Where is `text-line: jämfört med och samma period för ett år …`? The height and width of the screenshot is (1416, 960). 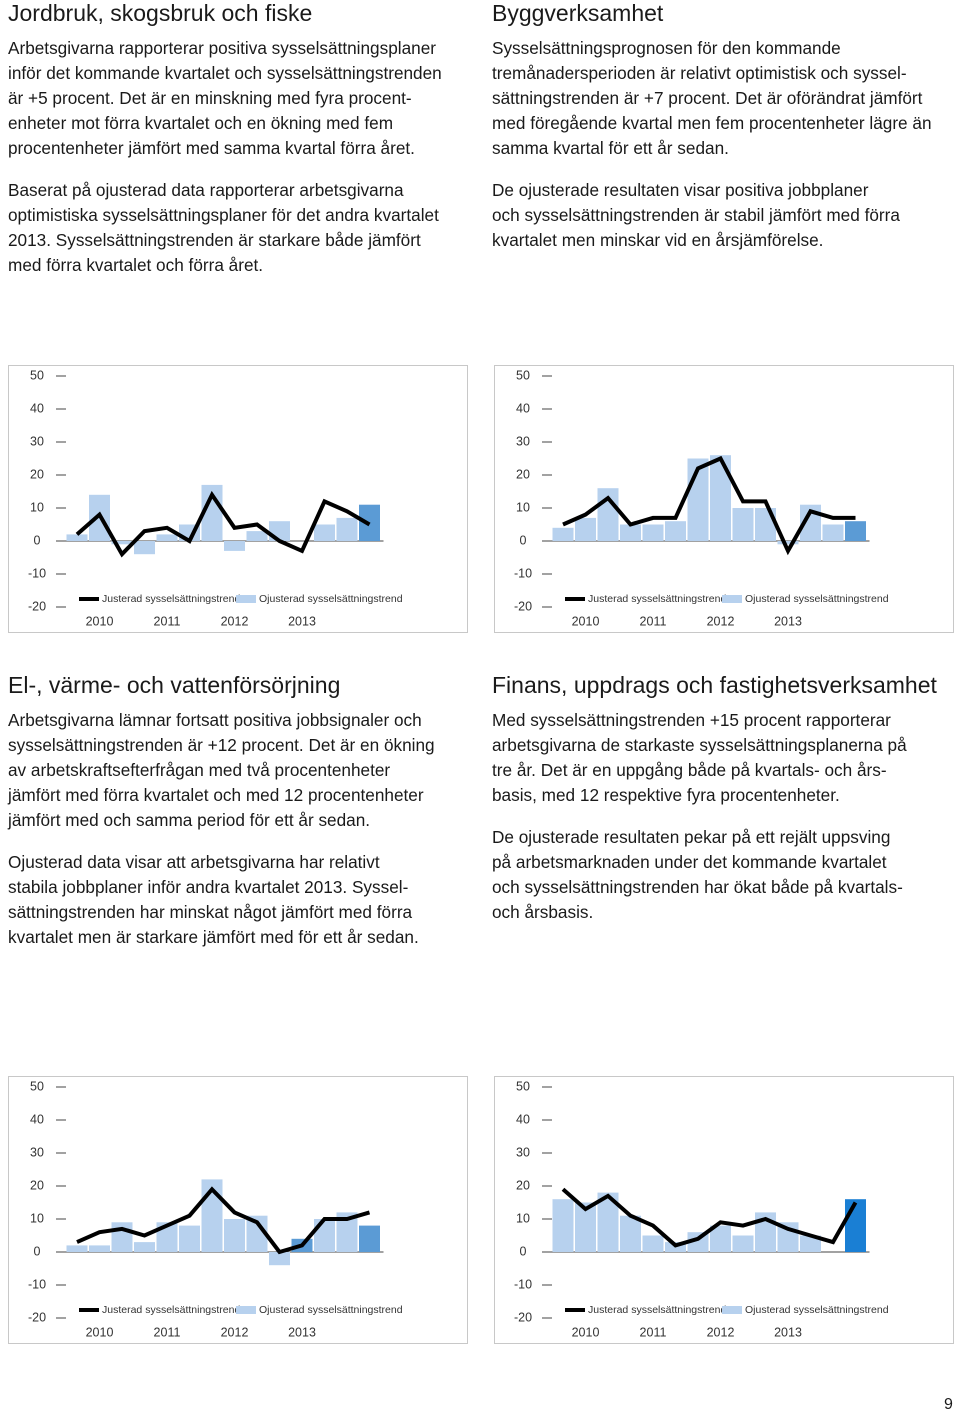 text-line: jämfört med och samma period för ett år … is located at coordinates (189, 820).